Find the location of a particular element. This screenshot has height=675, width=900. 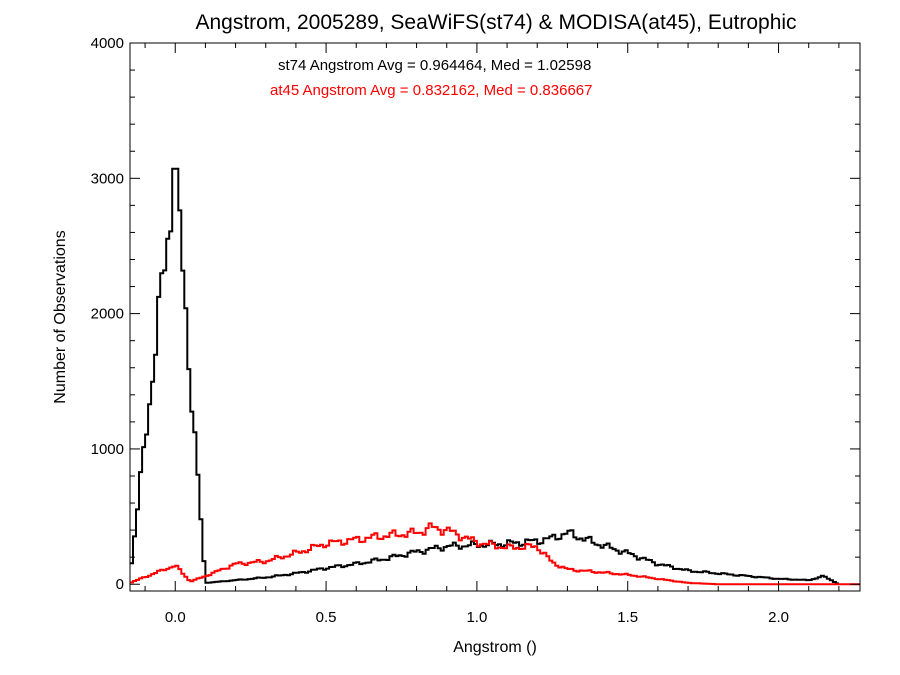

y-tick-label: 1000 is located at coordinates (107, 449).